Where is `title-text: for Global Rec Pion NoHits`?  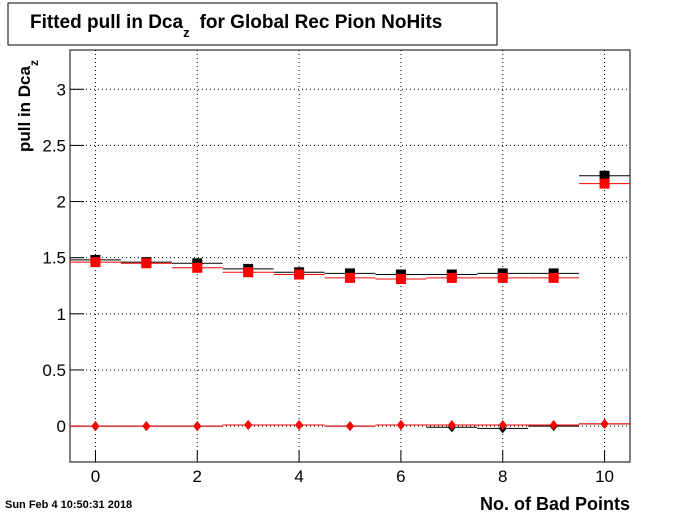 title-text: for Global Rec Pion NoHits is located at coordinates (321, 22).